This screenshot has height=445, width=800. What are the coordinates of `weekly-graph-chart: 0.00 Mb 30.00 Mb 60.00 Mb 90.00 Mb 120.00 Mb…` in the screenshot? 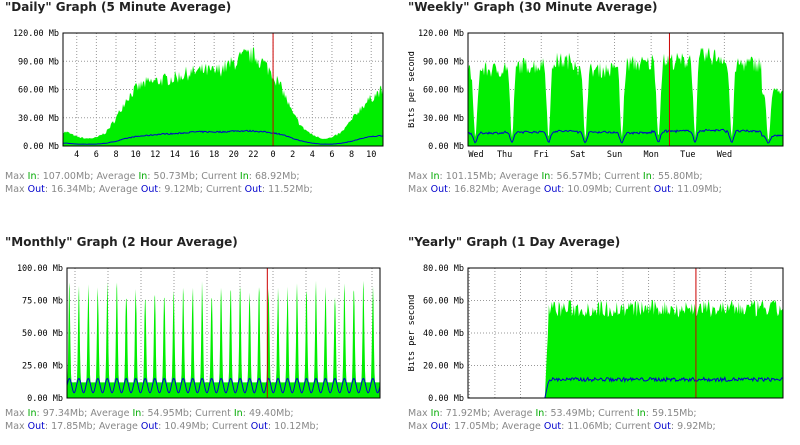 It's located at (596, 94).